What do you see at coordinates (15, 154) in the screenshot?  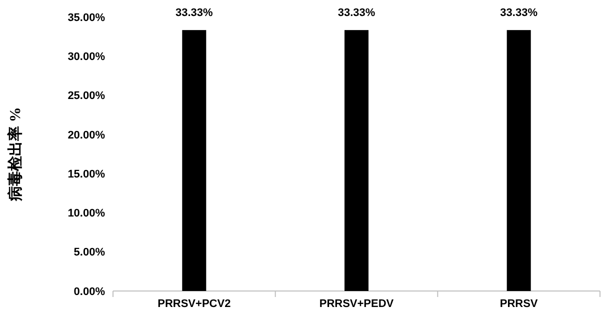 I see `y-axis-title: 病毒检出率 %` at bounding box center [15, 154].